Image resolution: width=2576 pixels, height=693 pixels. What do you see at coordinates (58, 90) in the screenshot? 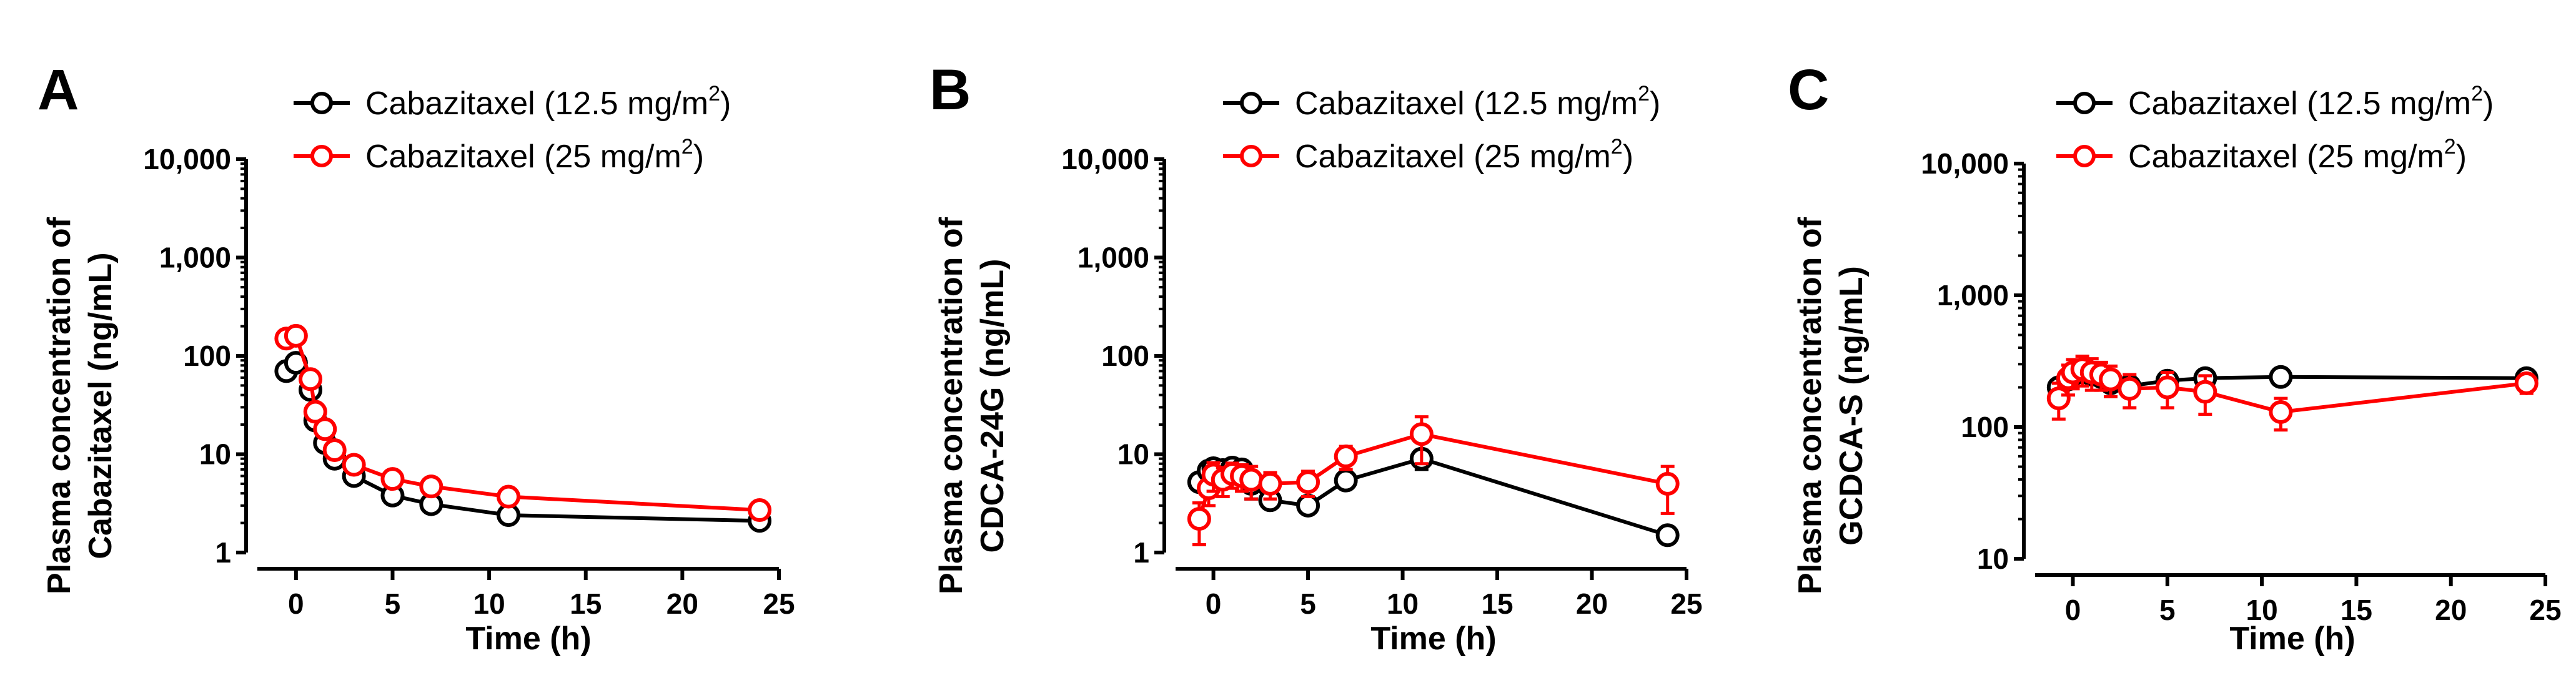
I see `panel-letter-a: A` at bounding box center [58, 90].